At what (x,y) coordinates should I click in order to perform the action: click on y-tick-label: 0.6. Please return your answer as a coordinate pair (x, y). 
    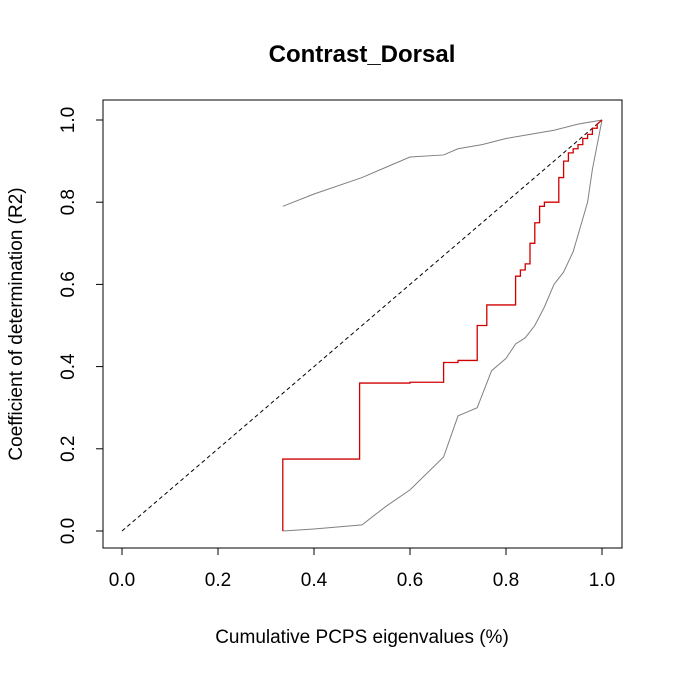
    Looking at the image, I should click on (68, 284).